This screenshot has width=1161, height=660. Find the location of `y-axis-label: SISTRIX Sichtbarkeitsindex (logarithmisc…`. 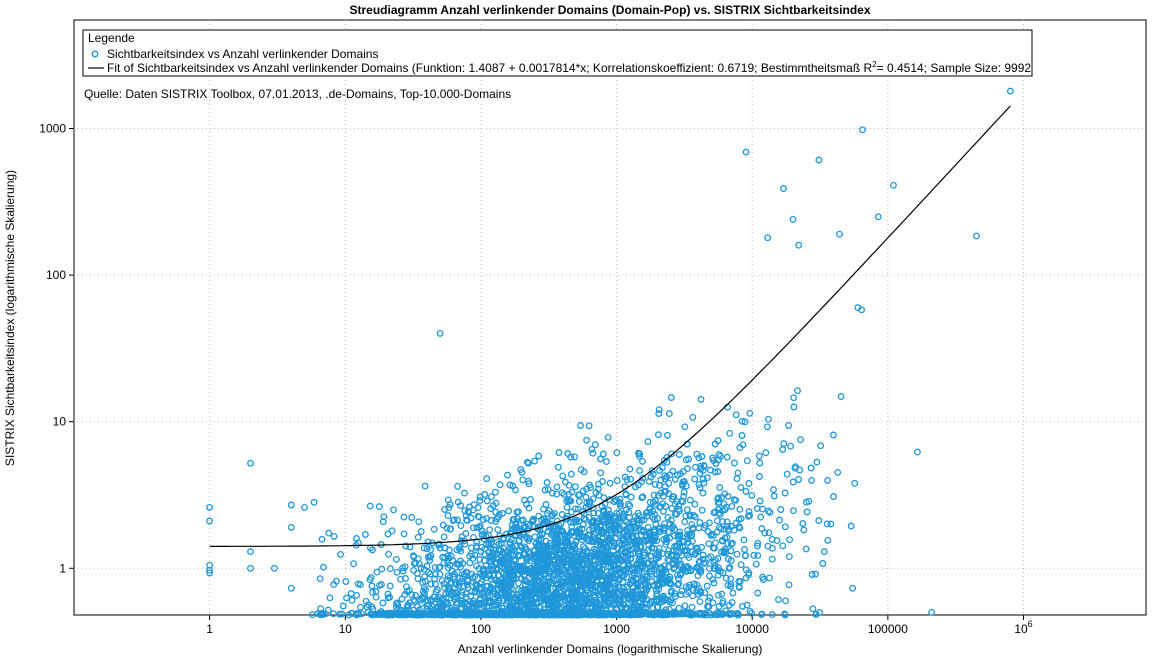

y-axis-label: SISTRIX Sichtbarkeitsindex (logarithmisc… is located at coordinates (10, 318).